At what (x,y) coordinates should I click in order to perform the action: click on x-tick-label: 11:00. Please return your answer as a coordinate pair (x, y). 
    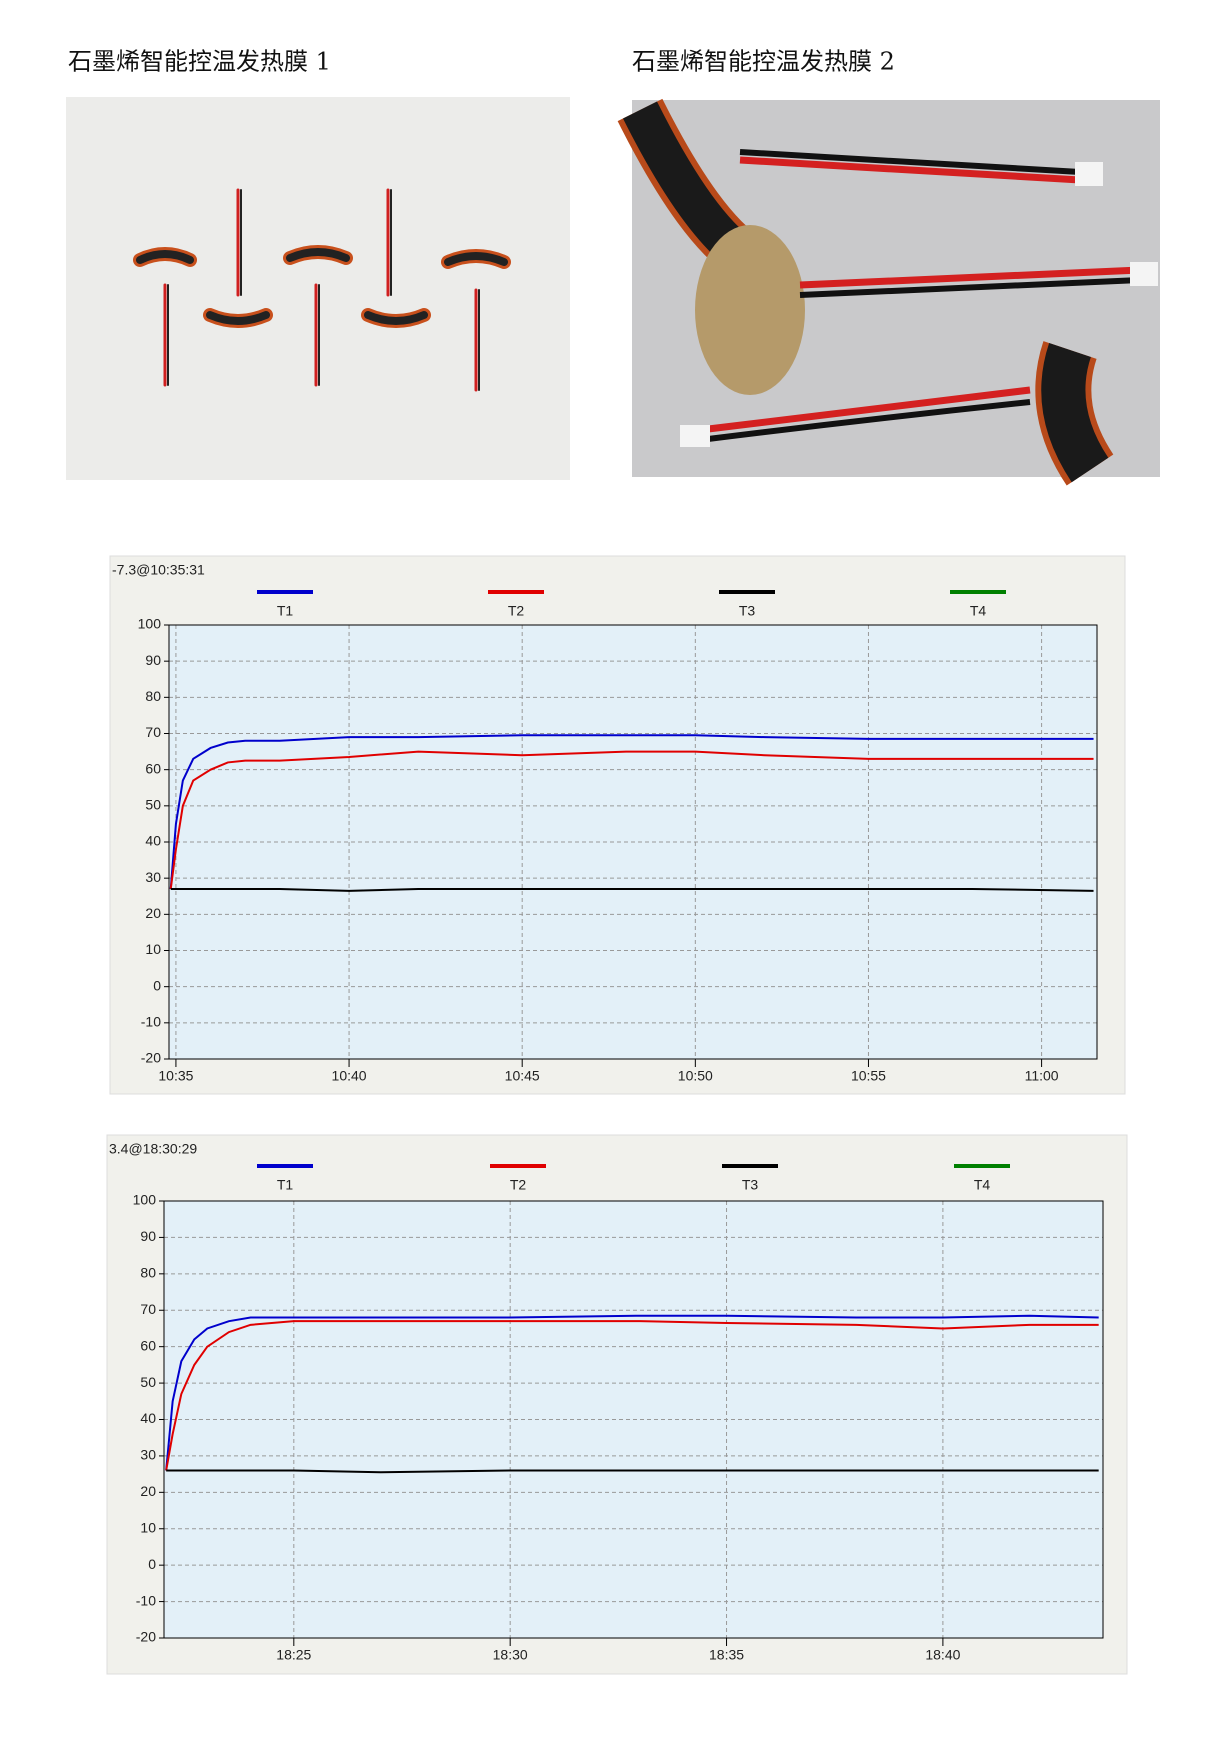
    Looking at the image, I should click on (1042, 1076).